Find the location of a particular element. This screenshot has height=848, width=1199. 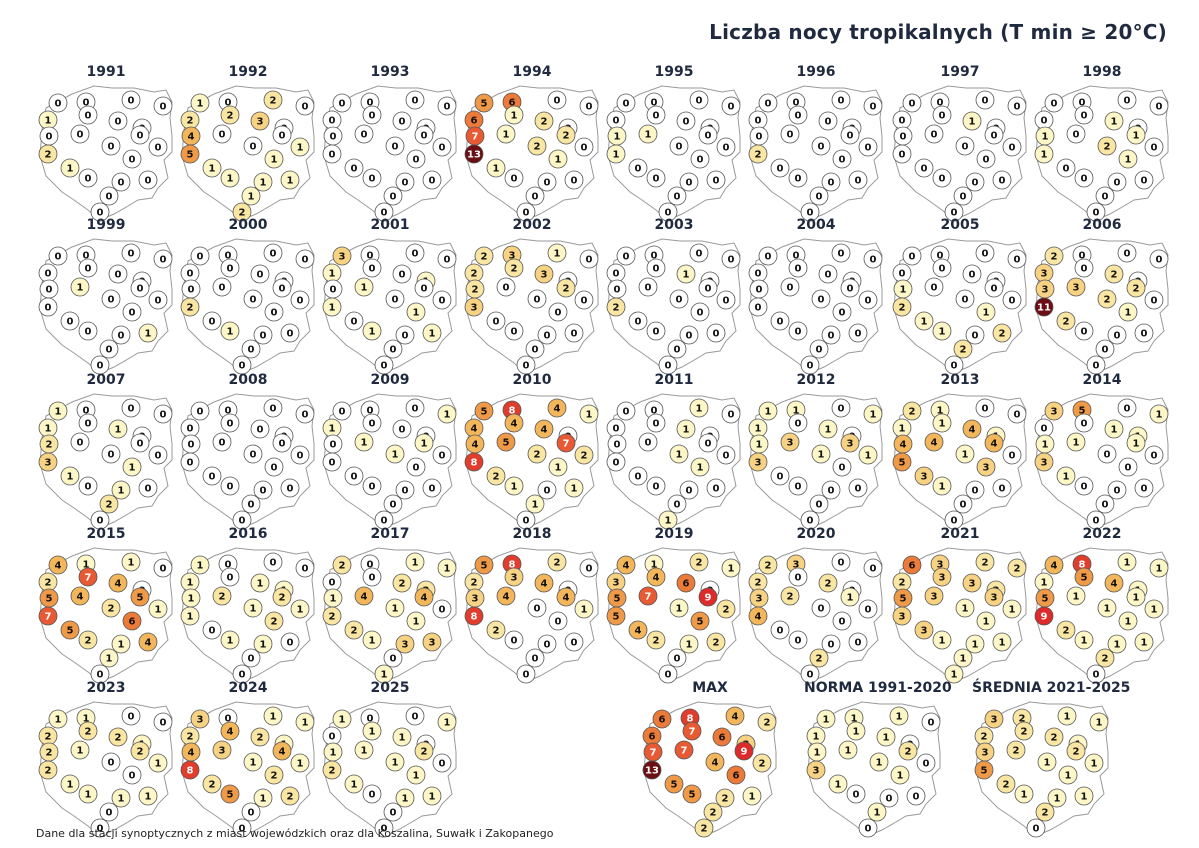

poland-map: 201100221441202113301 is located at coordinates (389, 615).